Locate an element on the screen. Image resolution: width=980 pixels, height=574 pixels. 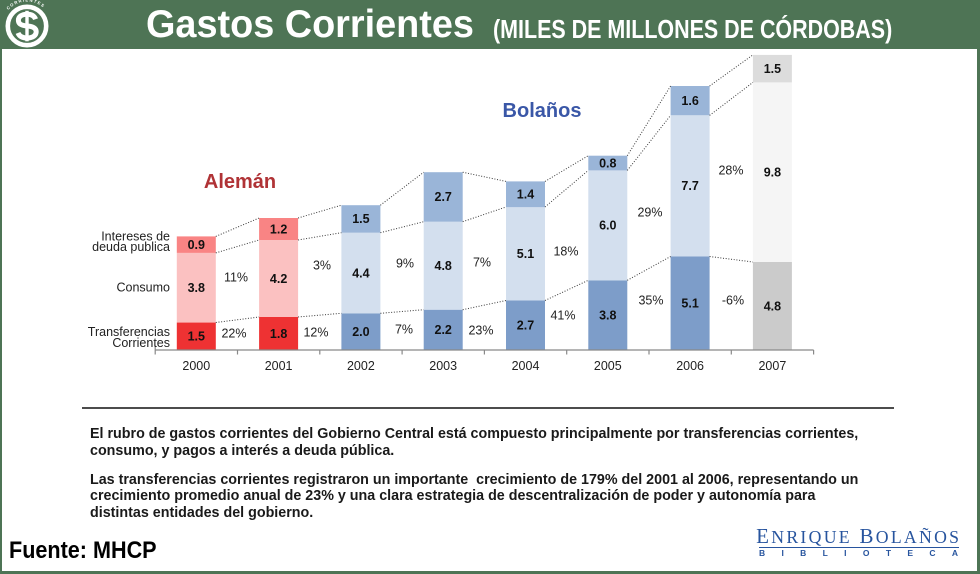
svg-text: 9.8 is located at coordinates (772, 173).